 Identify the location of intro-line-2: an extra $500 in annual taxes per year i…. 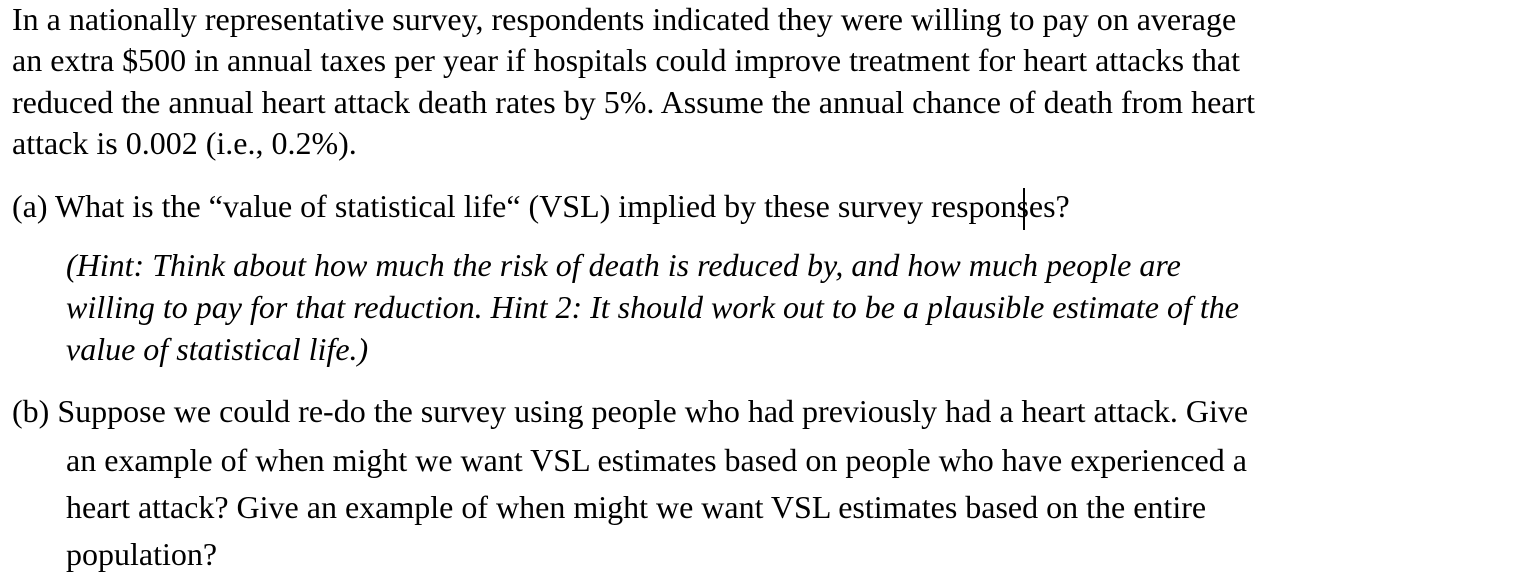
(626, 60).